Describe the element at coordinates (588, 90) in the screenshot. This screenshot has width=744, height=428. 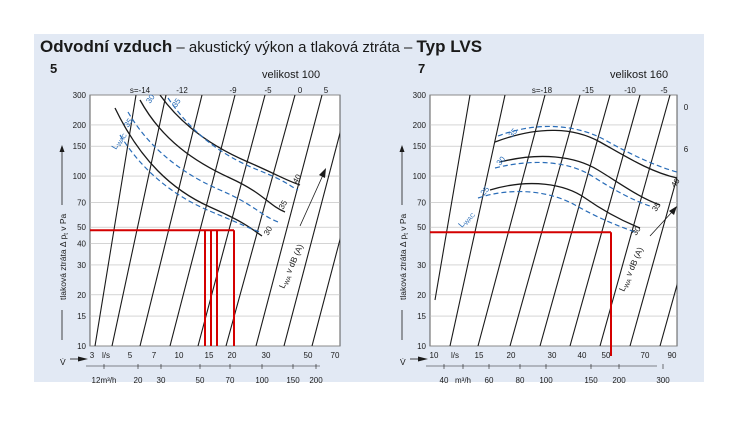
I see `right-s-label-1: -15` at that location.